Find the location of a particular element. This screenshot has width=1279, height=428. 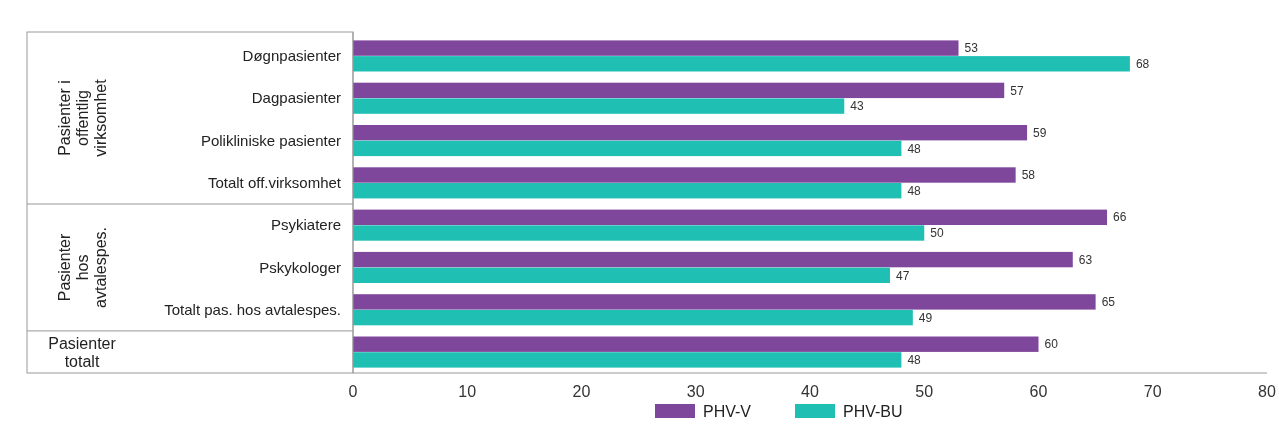

data-label: 68 is located at coordinates (1142, 63).